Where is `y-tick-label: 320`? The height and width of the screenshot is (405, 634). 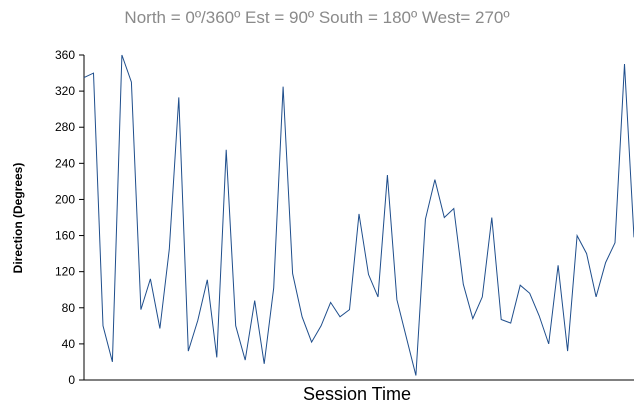
y-tick-label: 320 is located at coordinates (65, 91).